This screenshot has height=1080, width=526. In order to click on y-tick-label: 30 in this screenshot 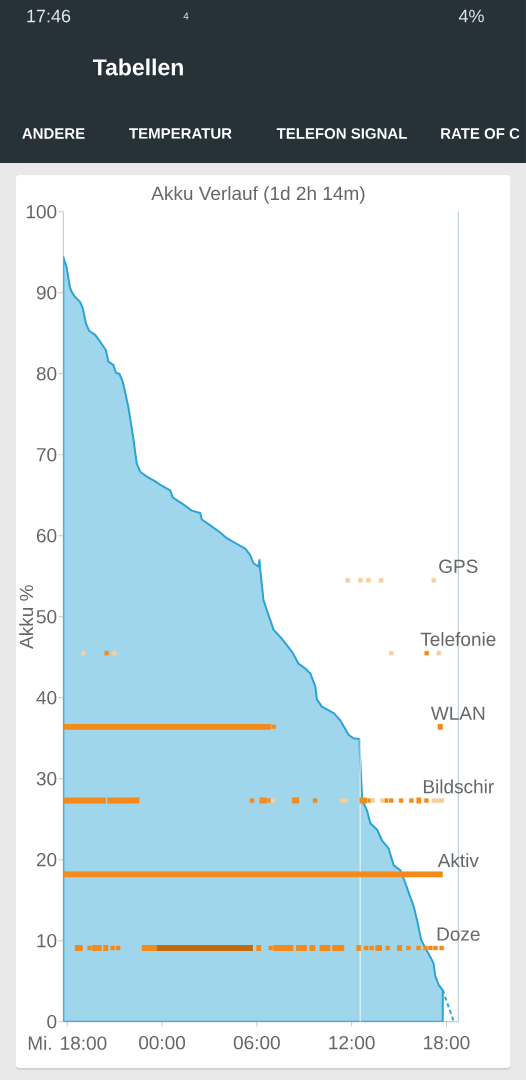, I will do `click(46, 778)`.